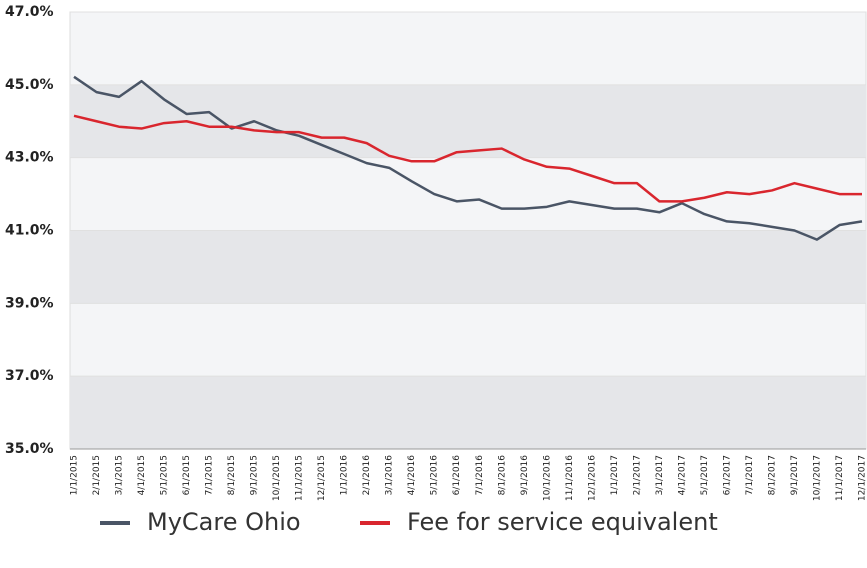  I want to click on x-tick-label: 10/1/2017, so click(817, 478).